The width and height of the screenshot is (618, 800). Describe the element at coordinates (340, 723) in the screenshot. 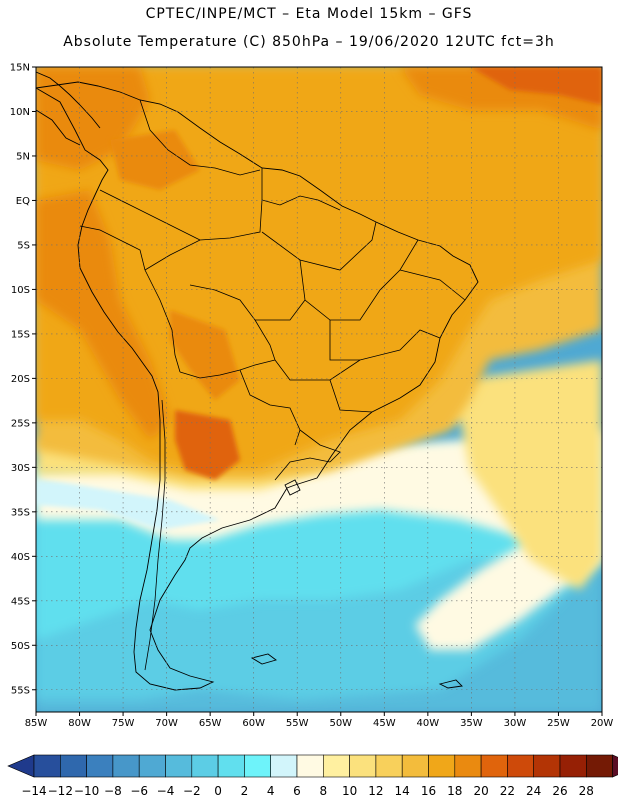

I see `lon-tick-label: 50W` at that location.